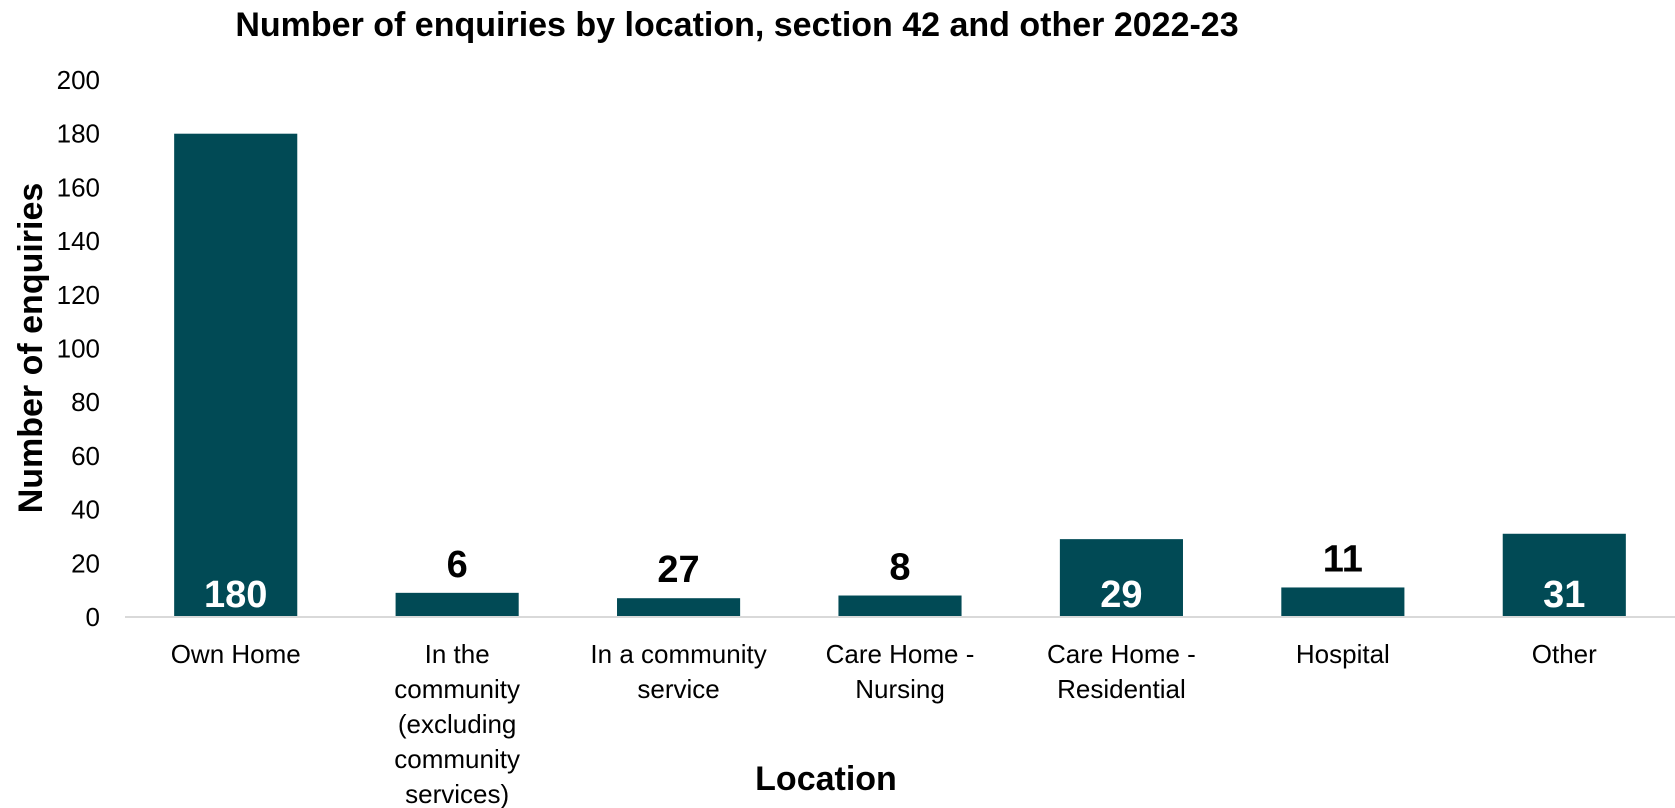 The height and width of the screenshot is (808, 1675). What do you see at coordinates (31, 348) in the screenshot?
I see `y-axis-title: Number of enquiries` at bounding box center [31, 348].